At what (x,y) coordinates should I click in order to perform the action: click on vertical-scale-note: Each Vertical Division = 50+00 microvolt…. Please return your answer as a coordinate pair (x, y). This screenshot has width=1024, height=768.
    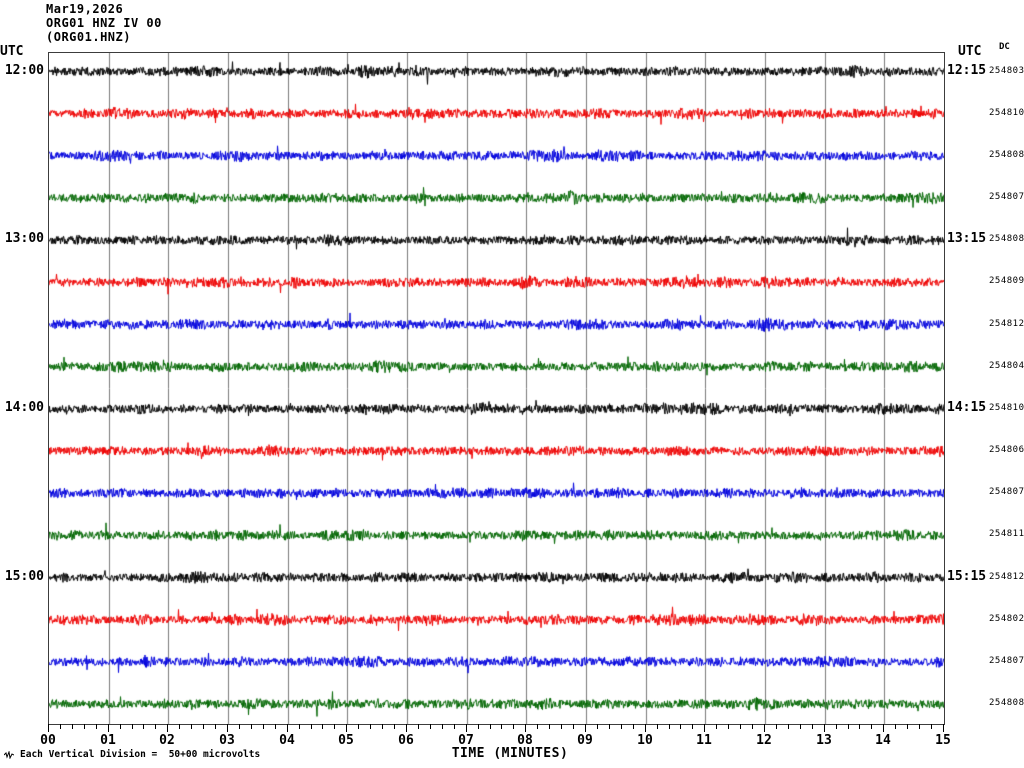
    Looking at the image, I should click on (140, 754).